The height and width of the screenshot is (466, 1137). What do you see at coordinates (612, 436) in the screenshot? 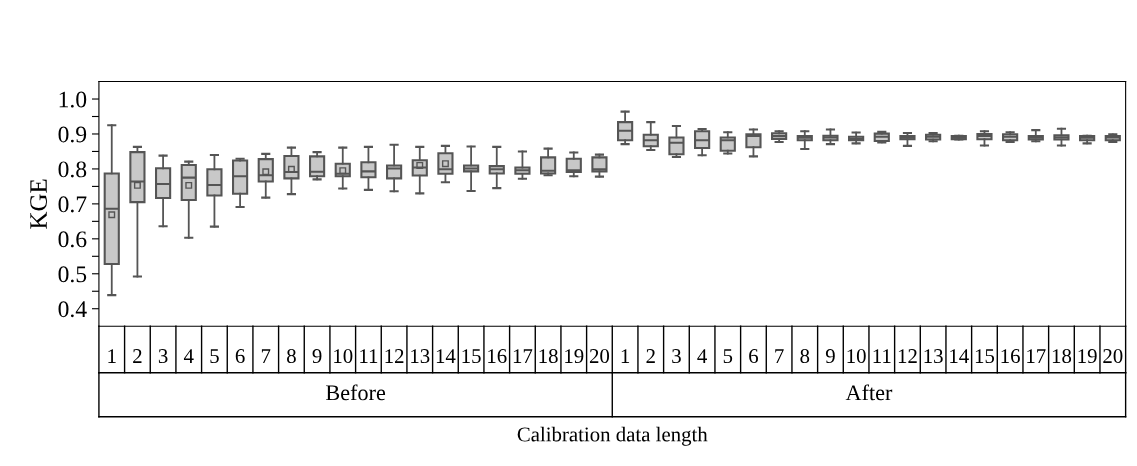
I see `x-axis-title: Calibration data length` at bounding box center [612, 436].